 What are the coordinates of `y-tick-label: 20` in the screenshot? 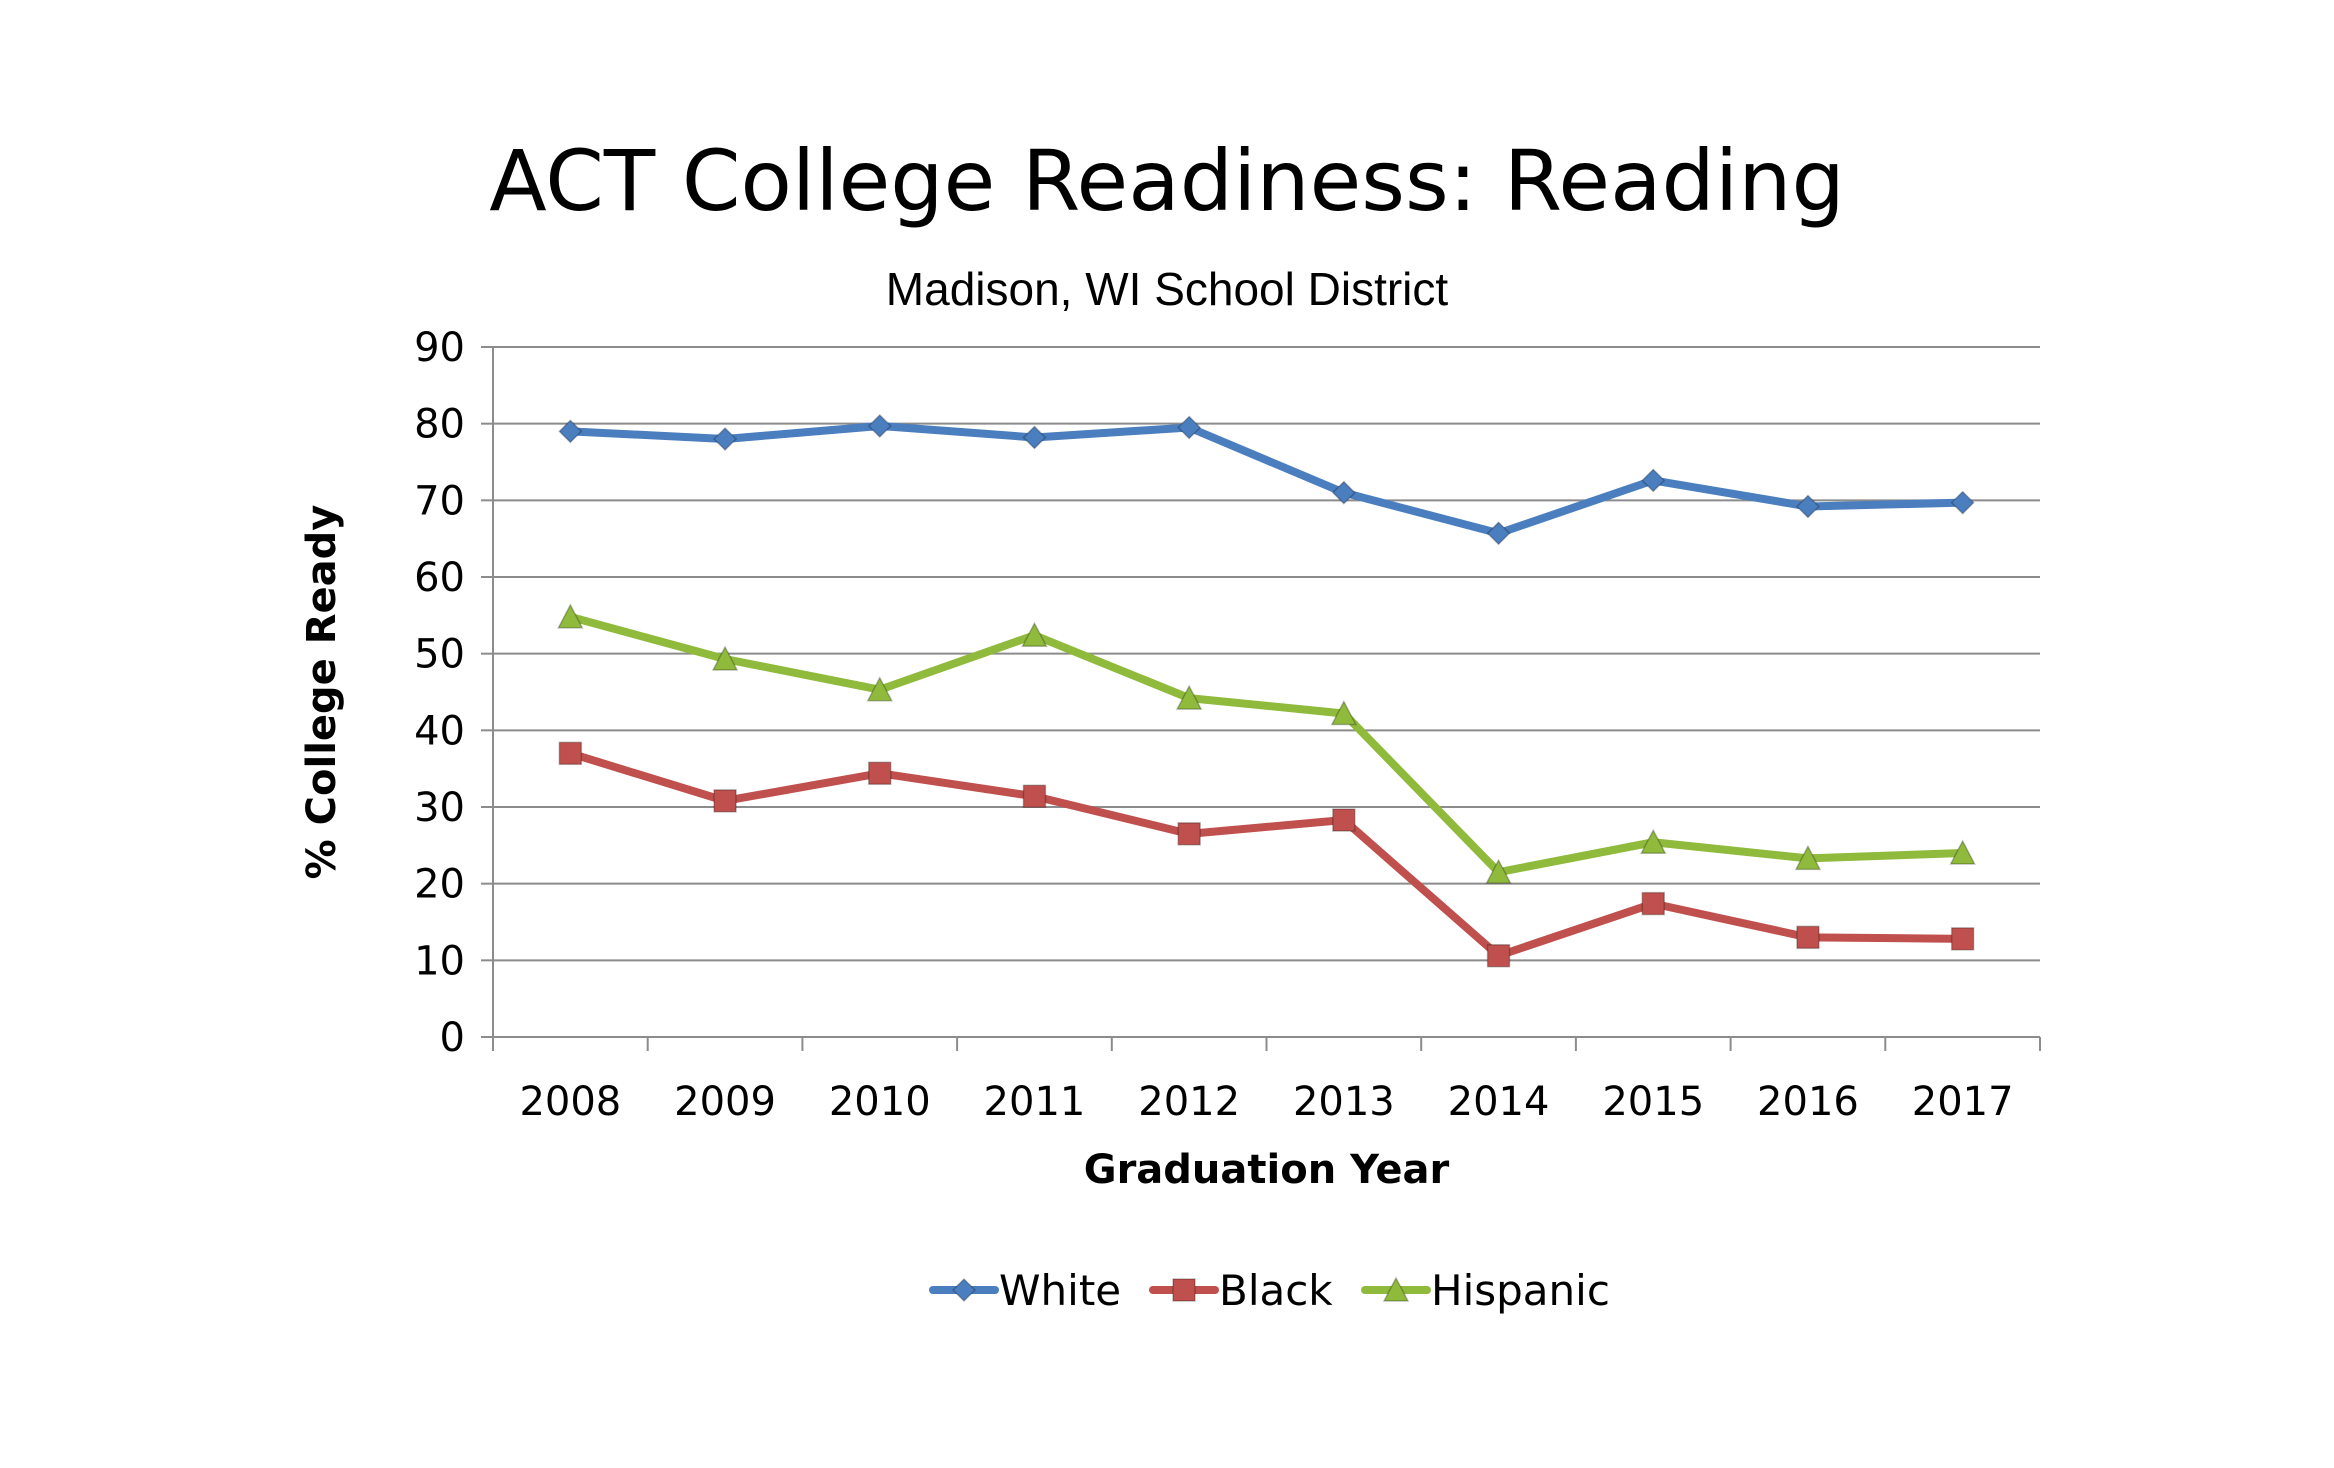 It's located at (439, 885).